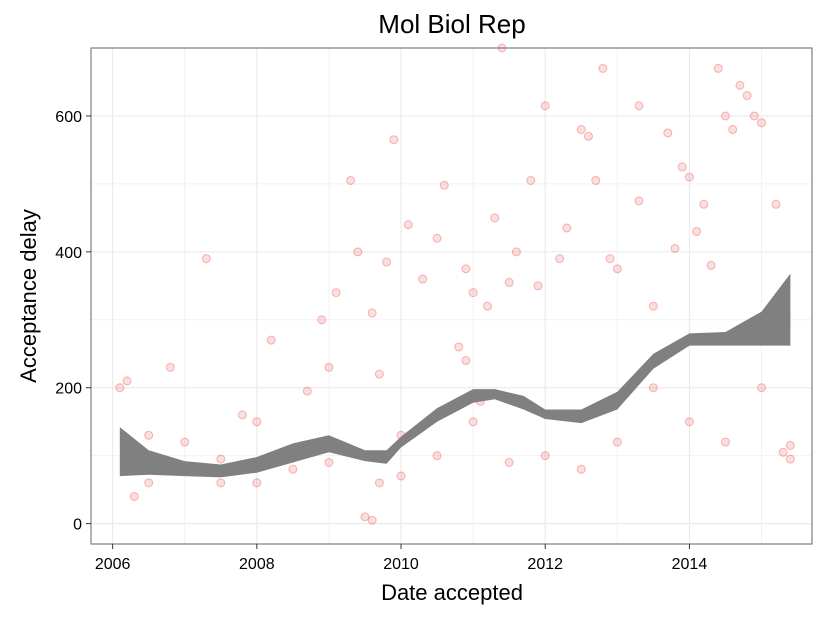 This screenshot has height=618, width=825. I want to click on x-axis-ticks: 2006 2008 2010 2012 2014, so click(401, 558).